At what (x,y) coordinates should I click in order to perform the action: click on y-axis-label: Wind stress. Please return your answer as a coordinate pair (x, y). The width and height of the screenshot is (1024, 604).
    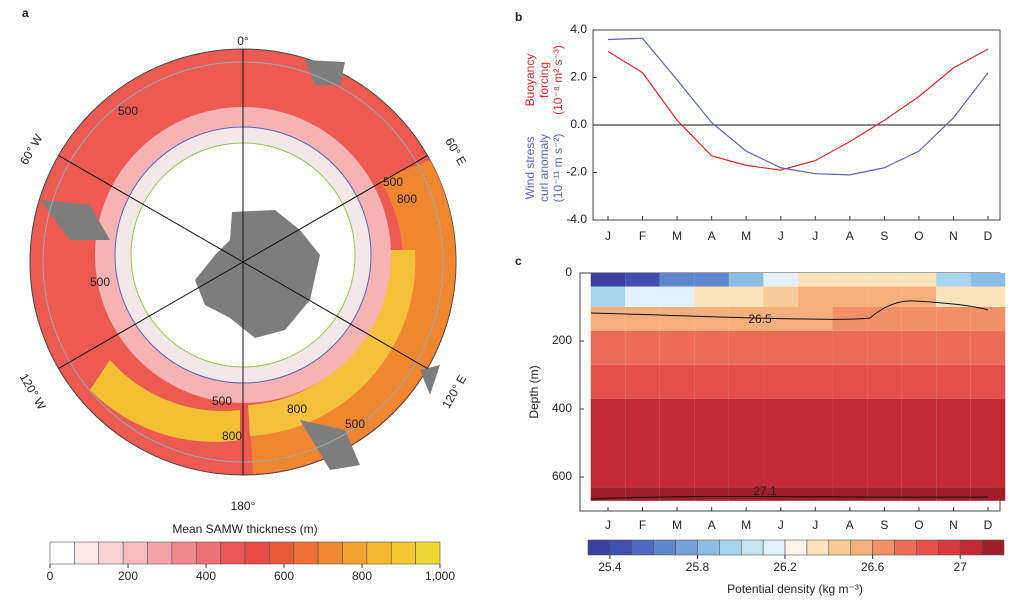
    Looking at the image, I should click on (530, 168).